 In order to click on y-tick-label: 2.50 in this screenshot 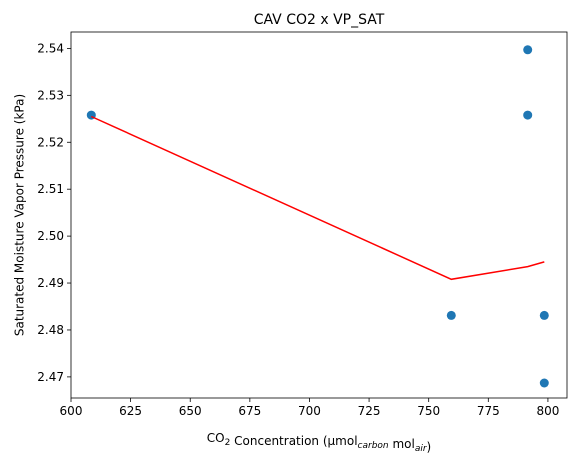, I will do `click(50, 236)`.